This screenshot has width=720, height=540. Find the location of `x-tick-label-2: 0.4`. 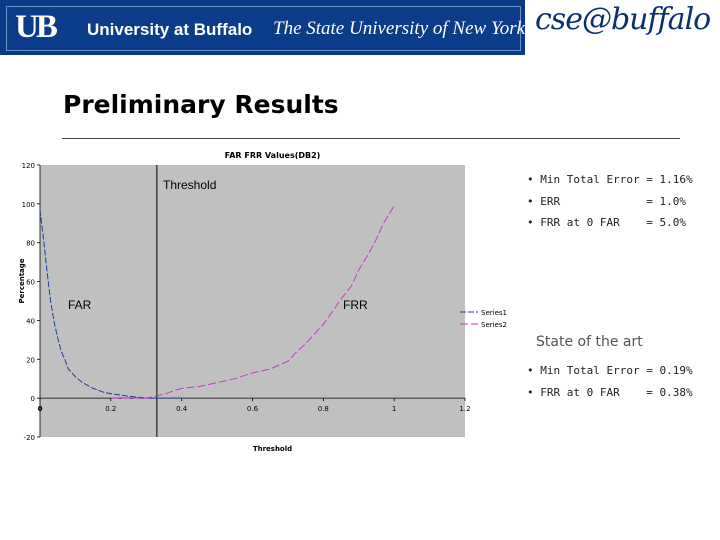

x-tick-label-2: 0.4 is located at coordinates (182, 409).